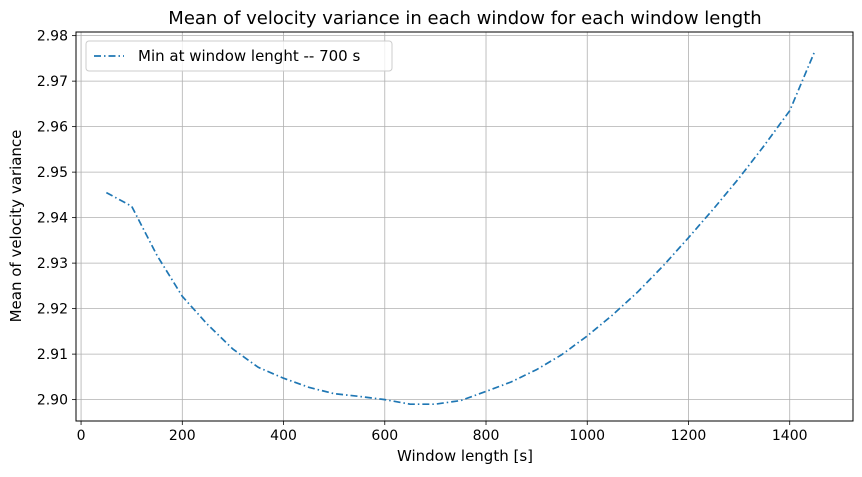 This screenshot has width=862, height=477. I want to click on legend-label: Min at window lenght -- 700 s, so click(249, 56).